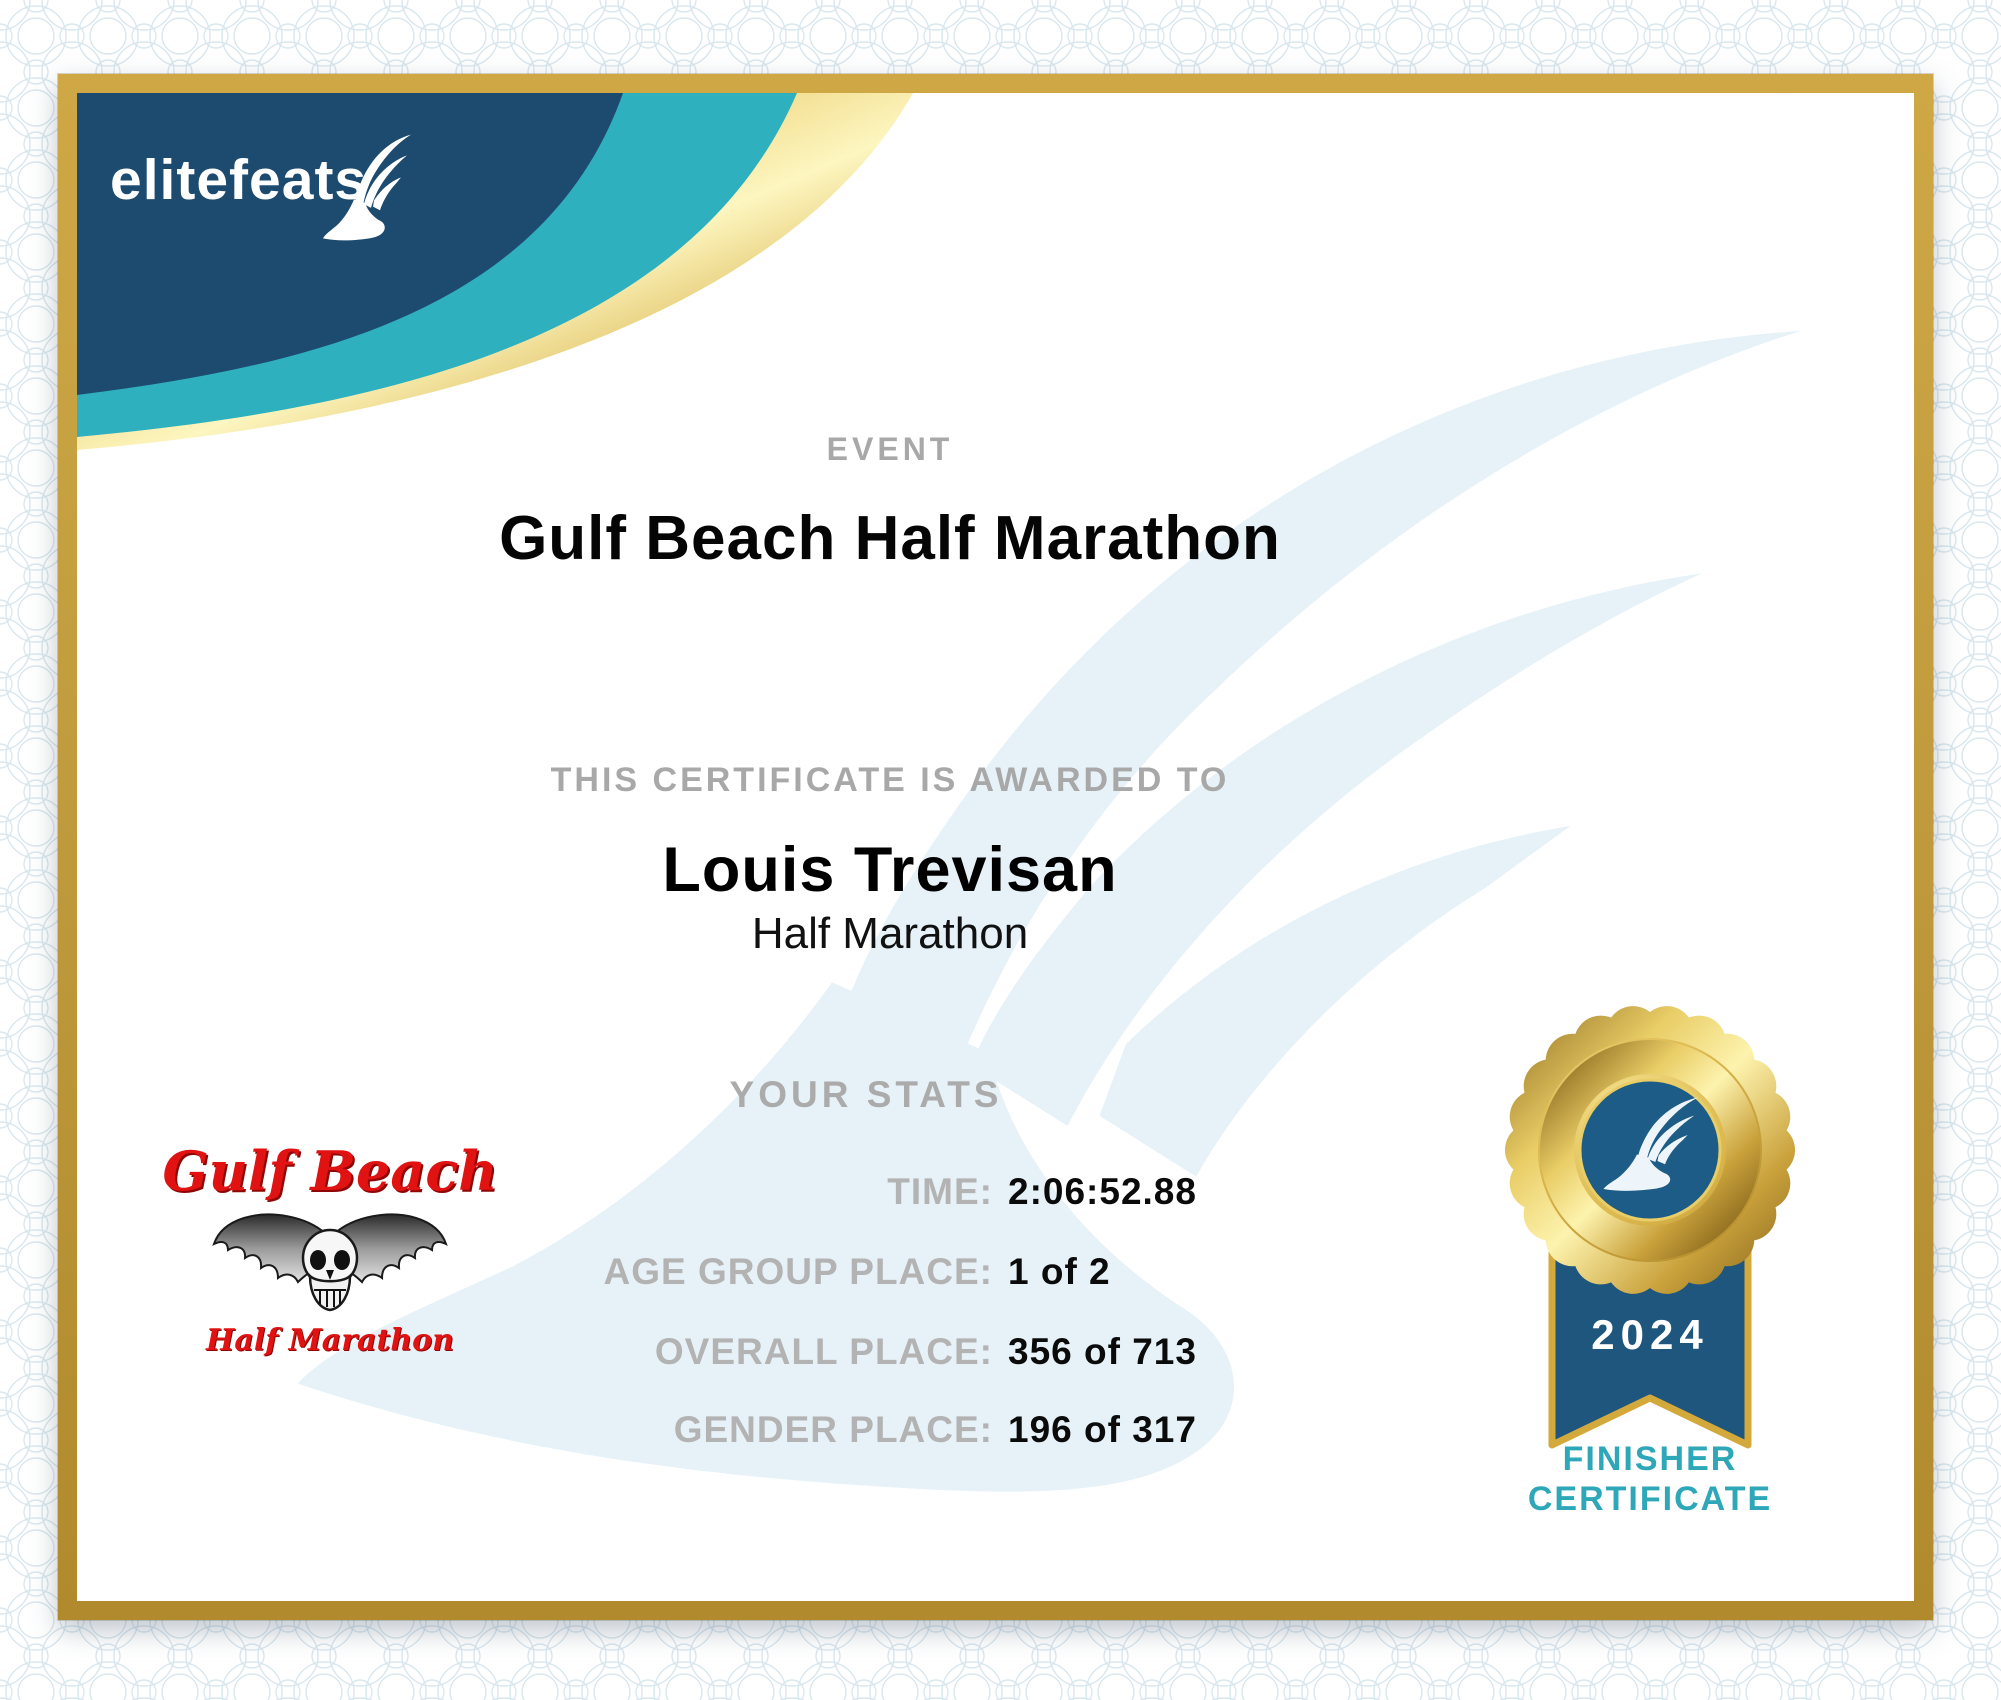  I want to click on event-label: EVENT, so click(890, 449).